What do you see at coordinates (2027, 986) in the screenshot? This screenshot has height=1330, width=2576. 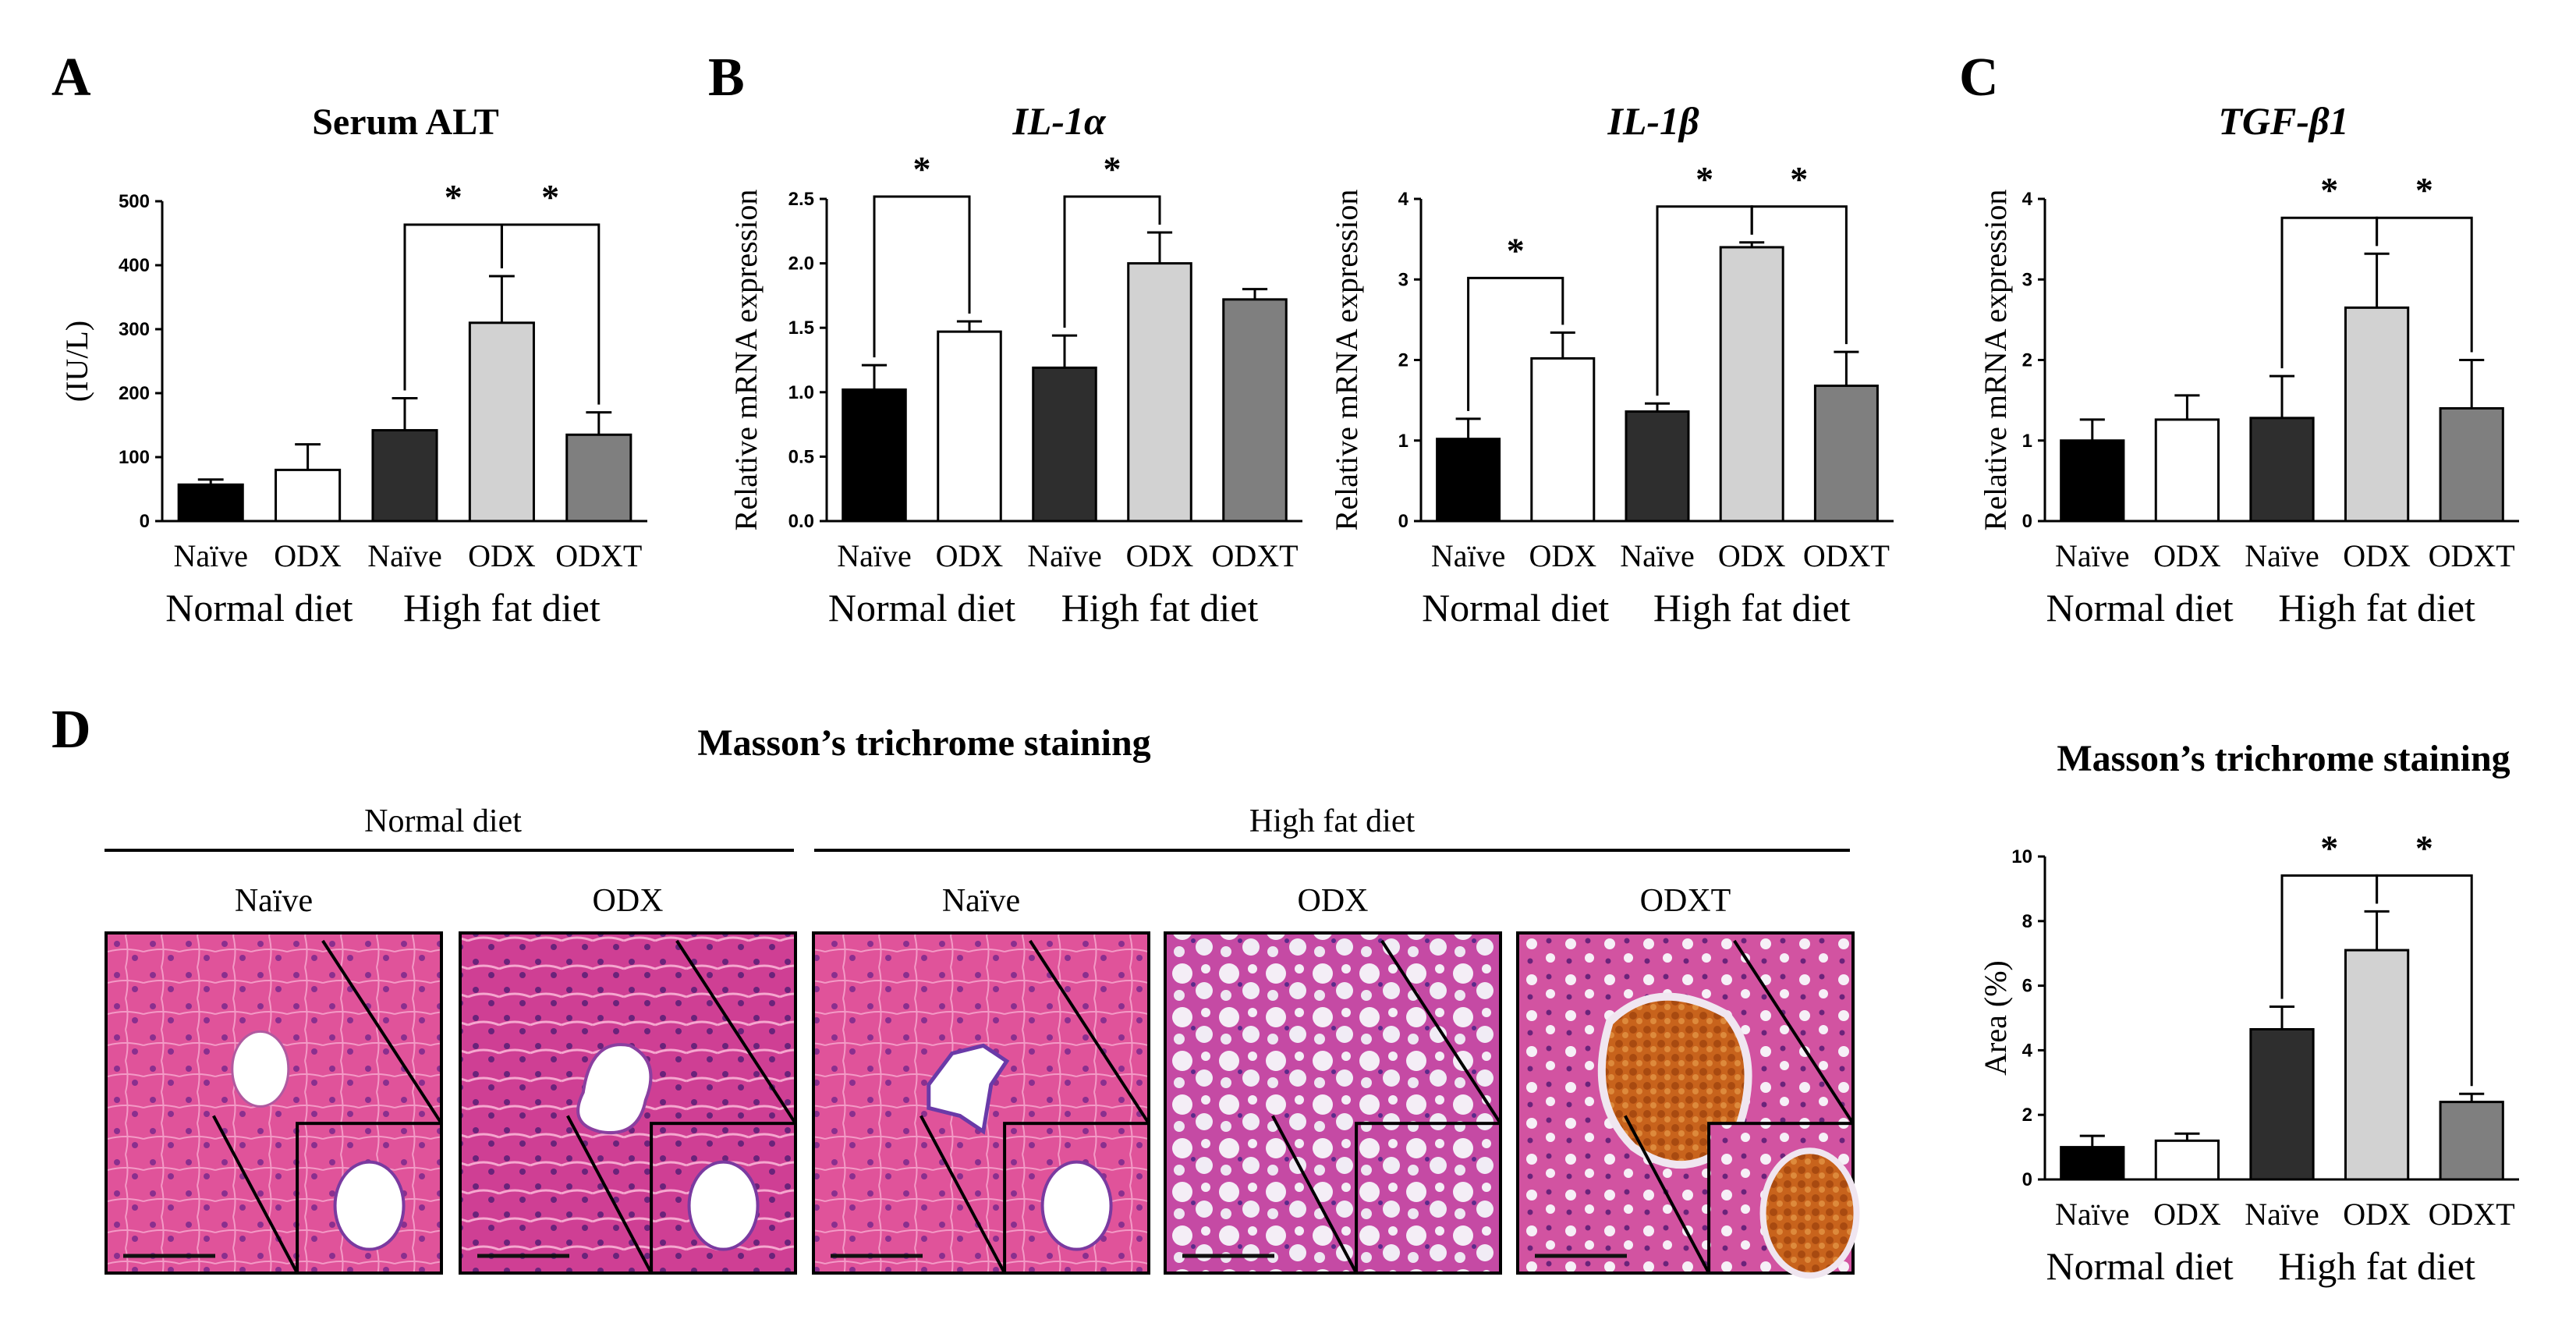 I see `y-tick-label: 6` at bounding box center [2027, 986].